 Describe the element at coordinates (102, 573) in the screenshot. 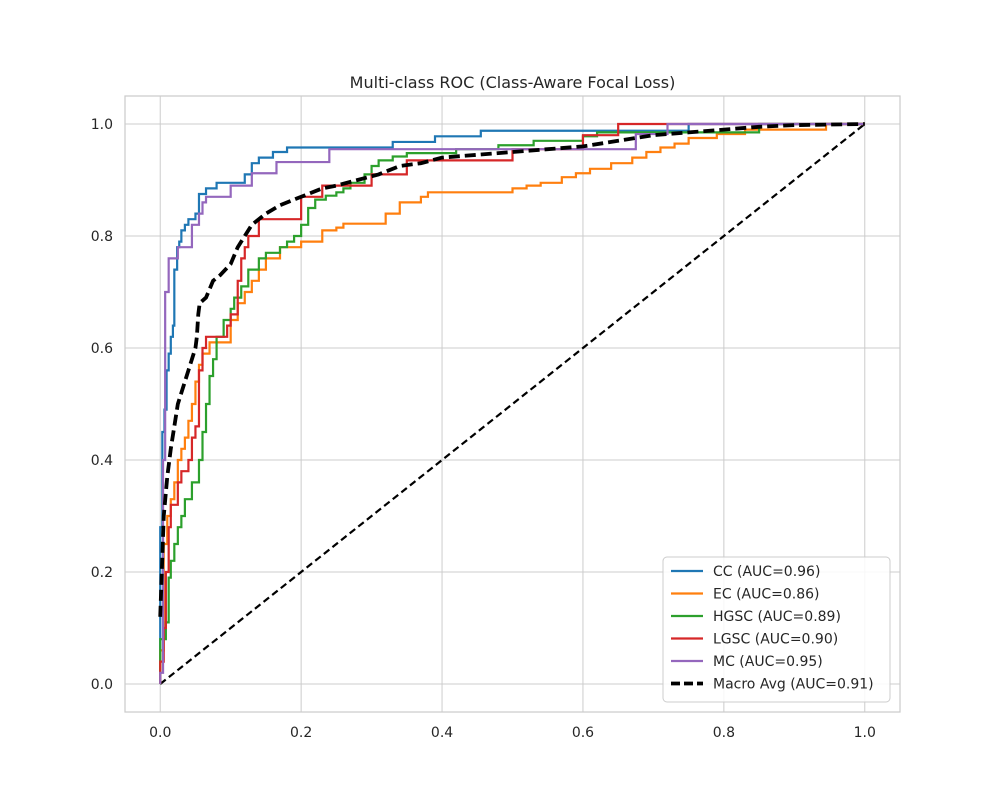

I see `y-tick-label: 0.2` at that location.